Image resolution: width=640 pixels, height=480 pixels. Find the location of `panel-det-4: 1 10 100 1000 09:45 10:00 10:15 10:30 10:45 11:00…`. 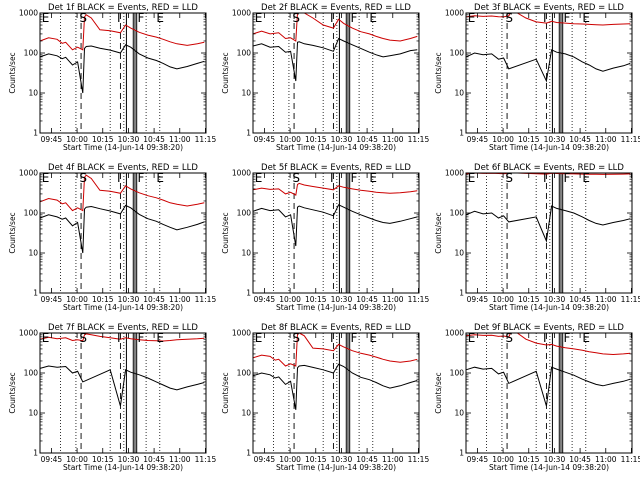

panel-det-4: 1 10 100 1000 09:45 10:00 10:15 10:30 10:45 11:00… is located at coordinates (112, 237).